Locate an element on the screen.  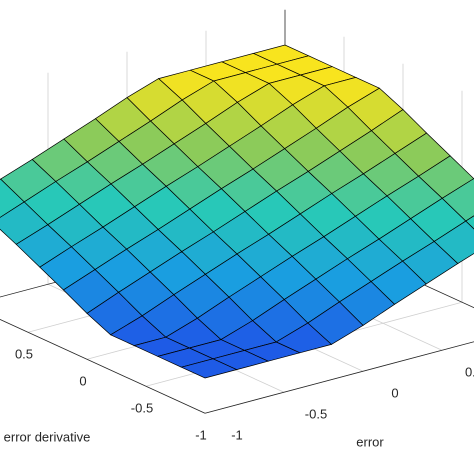
y-tick-label: -1 is located at coordinates (201, 435).